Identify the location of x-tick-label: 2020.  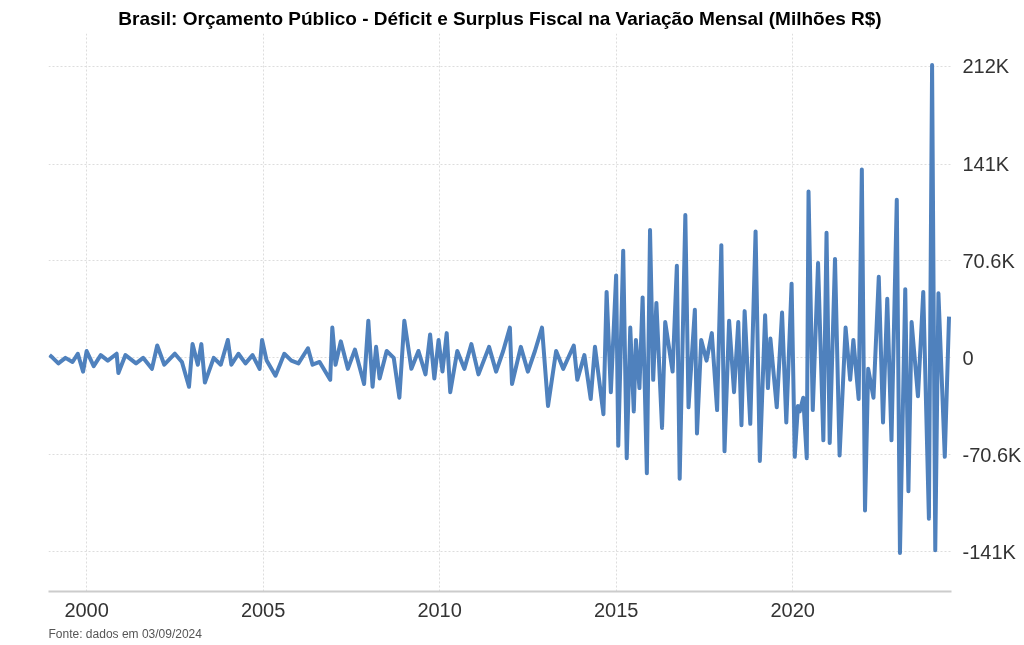
(792, 609).